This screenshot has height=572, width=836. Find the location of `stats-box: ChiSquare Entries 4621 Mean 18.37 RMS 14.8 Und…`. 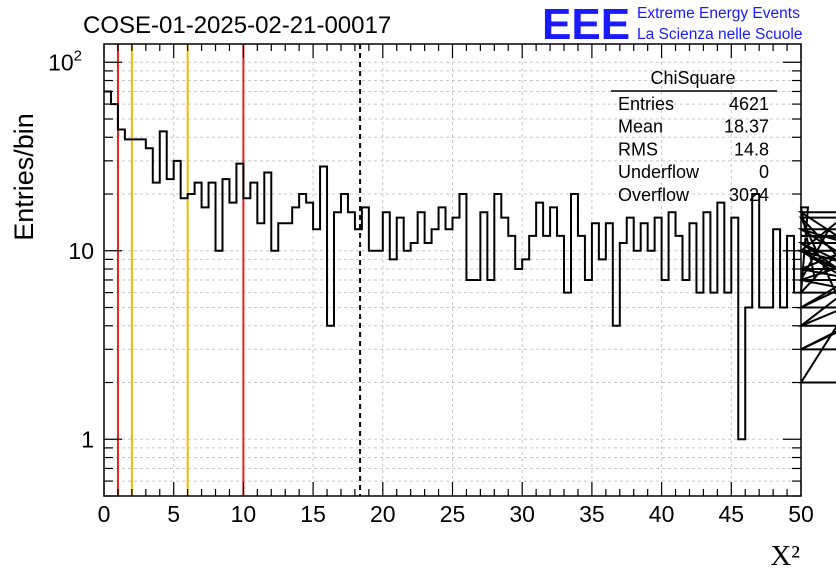

stats-box: ChiSquare Entries 4621 Mean 18.37 RMS 14.8 Und… is located at coordinates (694, 136).